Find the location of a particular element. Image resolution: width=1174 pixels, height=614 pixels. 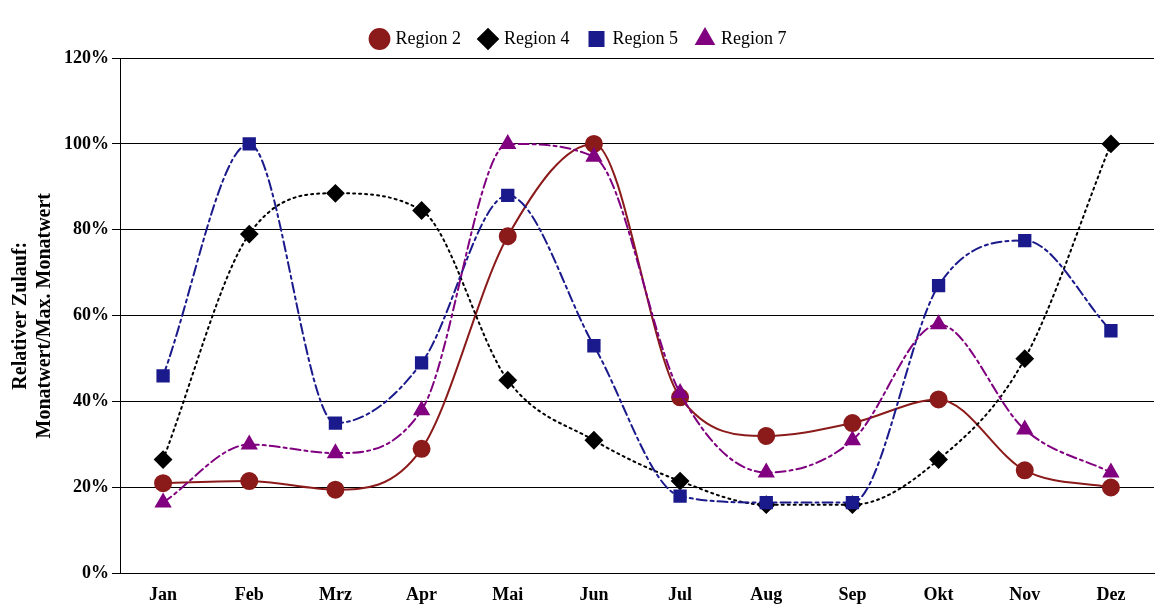

x-tick-label: Jun is located at coordinates (594, 593).